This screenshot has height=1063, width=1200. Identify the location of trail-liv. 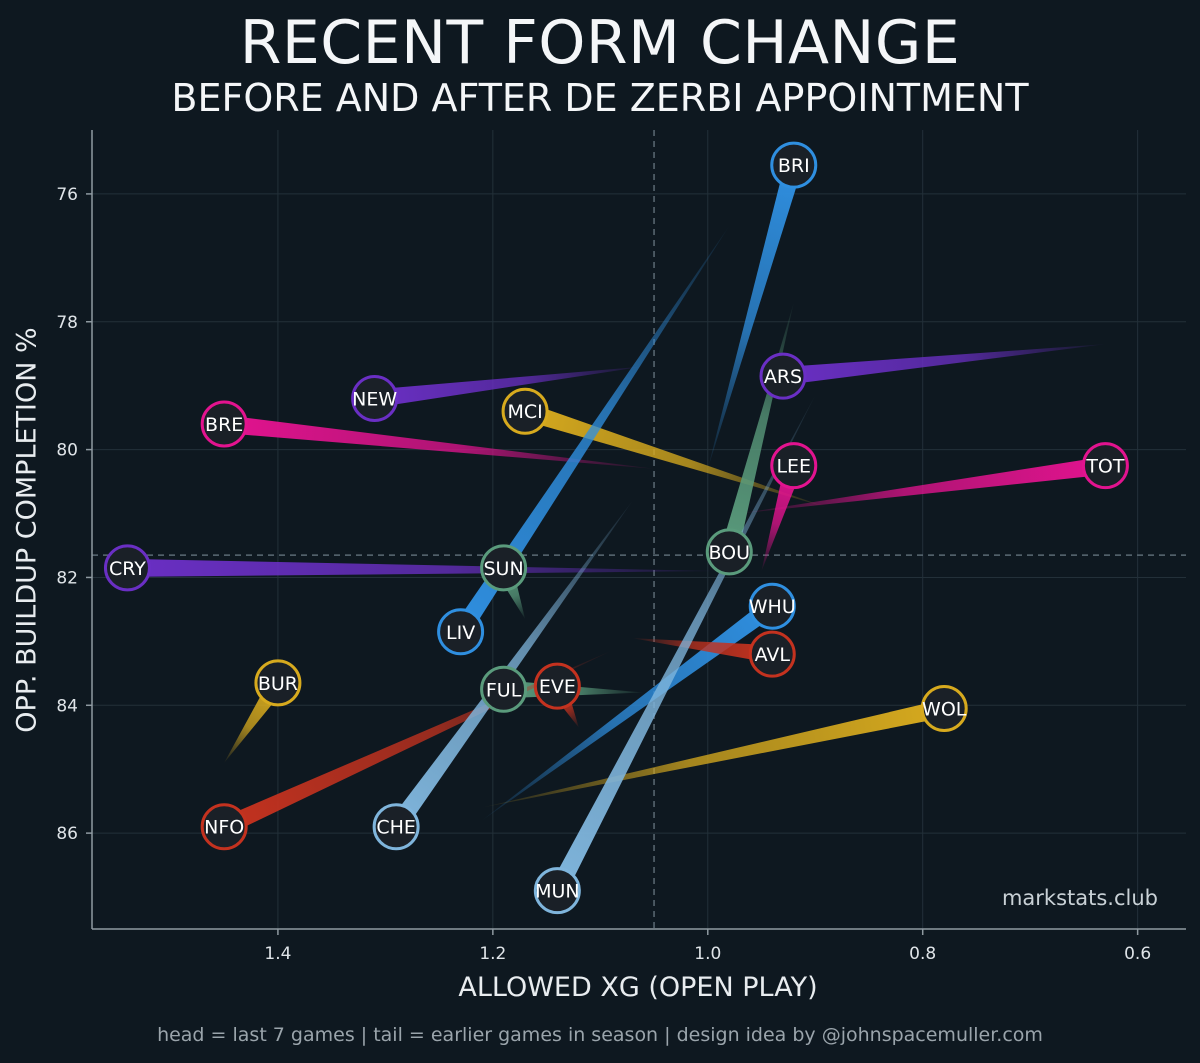
(591, 431).